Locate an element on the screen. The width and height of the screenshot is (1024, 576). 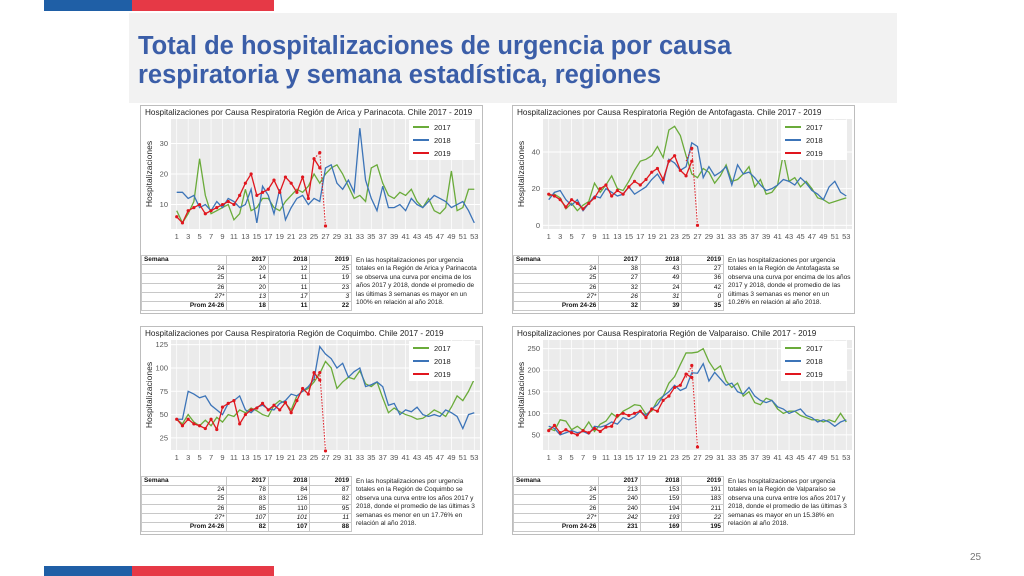
page-number: 25 is located at coordinates (976, 557).